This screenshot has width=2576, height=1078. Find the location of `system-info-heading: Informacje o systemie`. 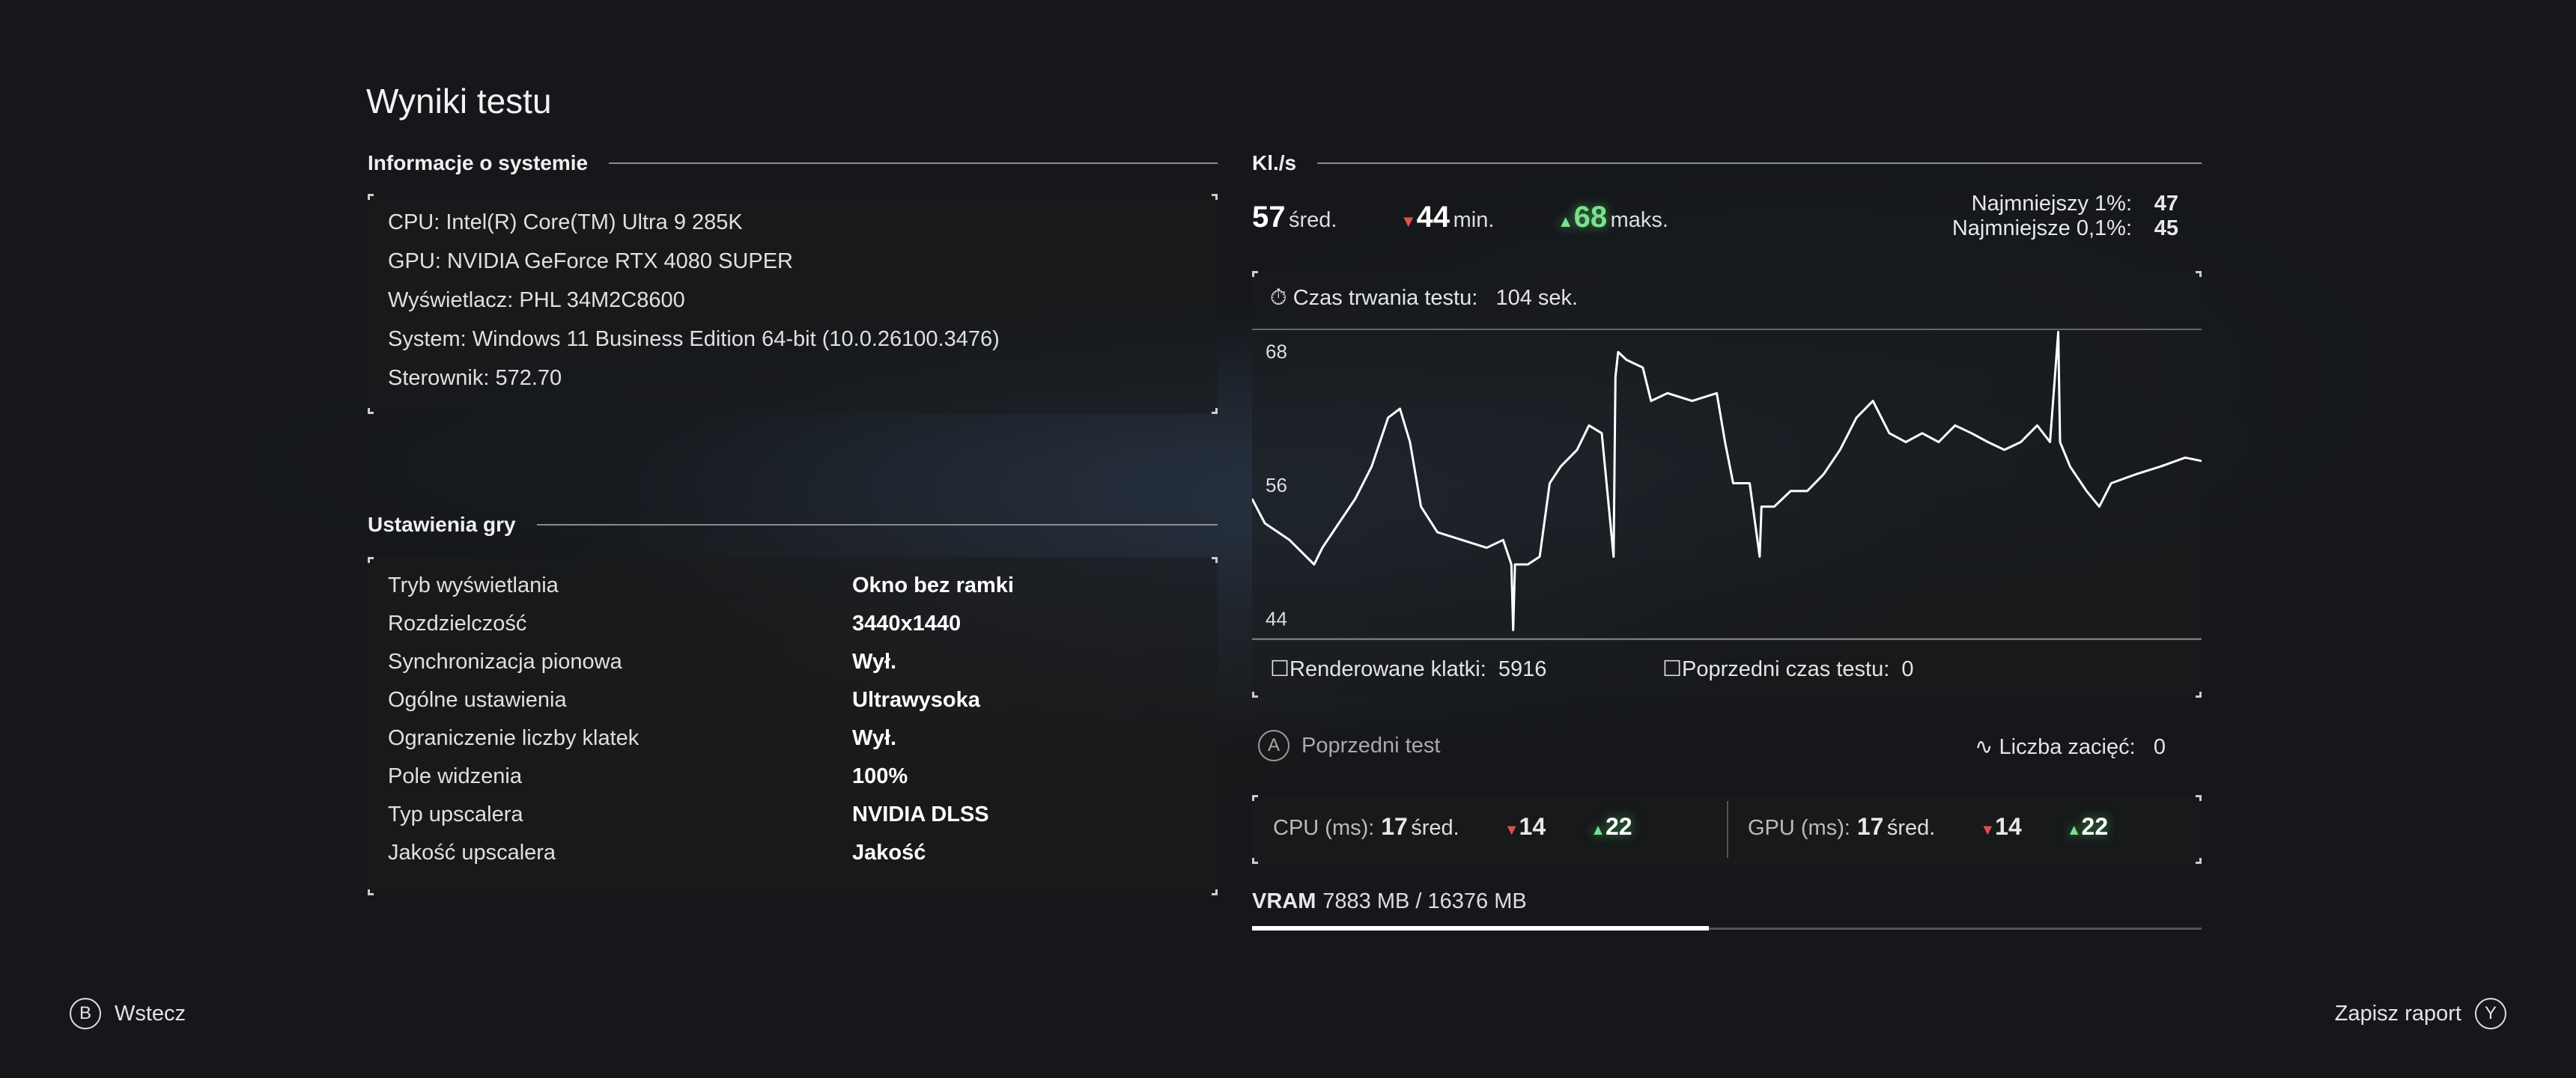

system-info-heading: Informacje o systemie is located at coordinates (793, 163).